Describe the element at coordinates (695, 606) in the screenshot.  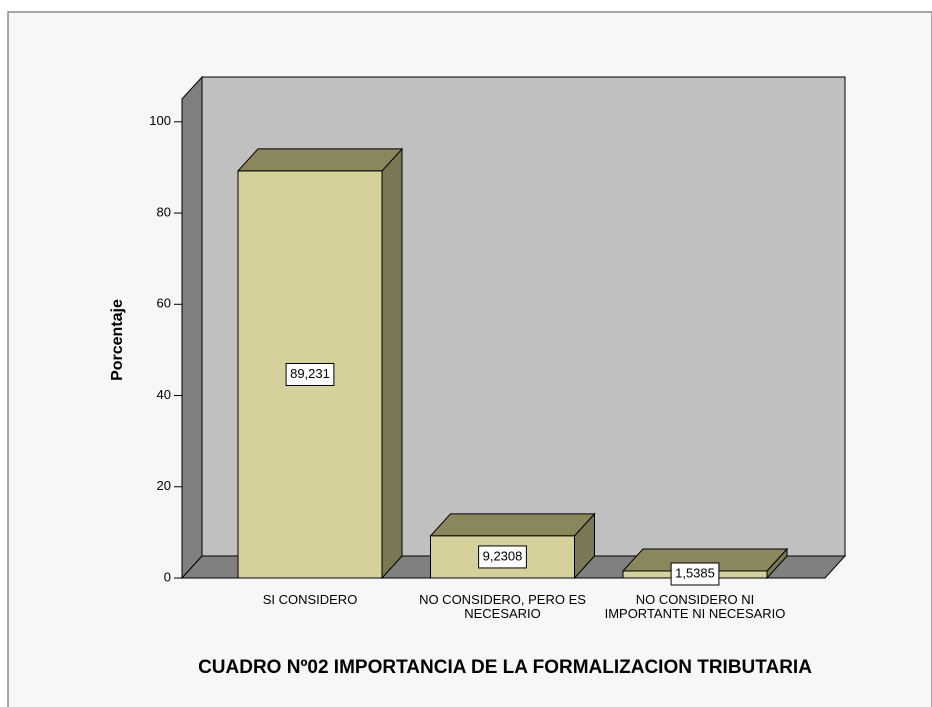
I see `x-tick-label: NO CONSIDERO NI IMPORTANTE NI NECESARIO` at that location.